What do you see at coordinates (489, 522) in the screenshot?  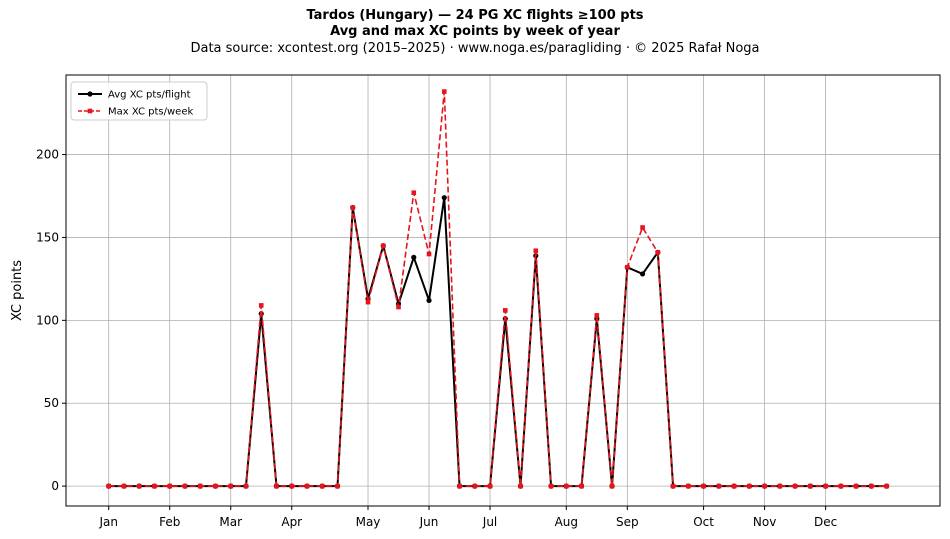 I see `x-tick-label-jul: Jul` at bounding box center [489, 522].